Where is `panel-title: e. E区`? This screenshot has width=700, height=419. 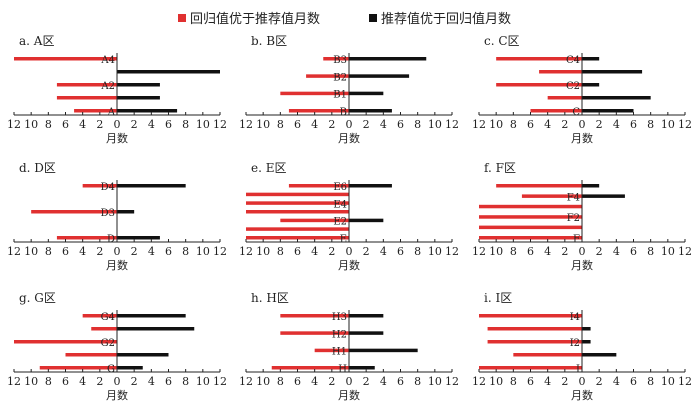
panel-title: e. E区 is located at coordinates (269, 168).